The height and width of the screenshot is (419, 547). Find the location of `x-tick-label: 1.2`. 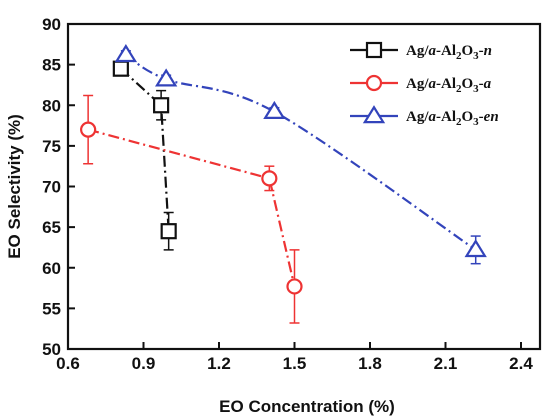

x-tick-label: 1.2 is located at coordinates (219, 363).